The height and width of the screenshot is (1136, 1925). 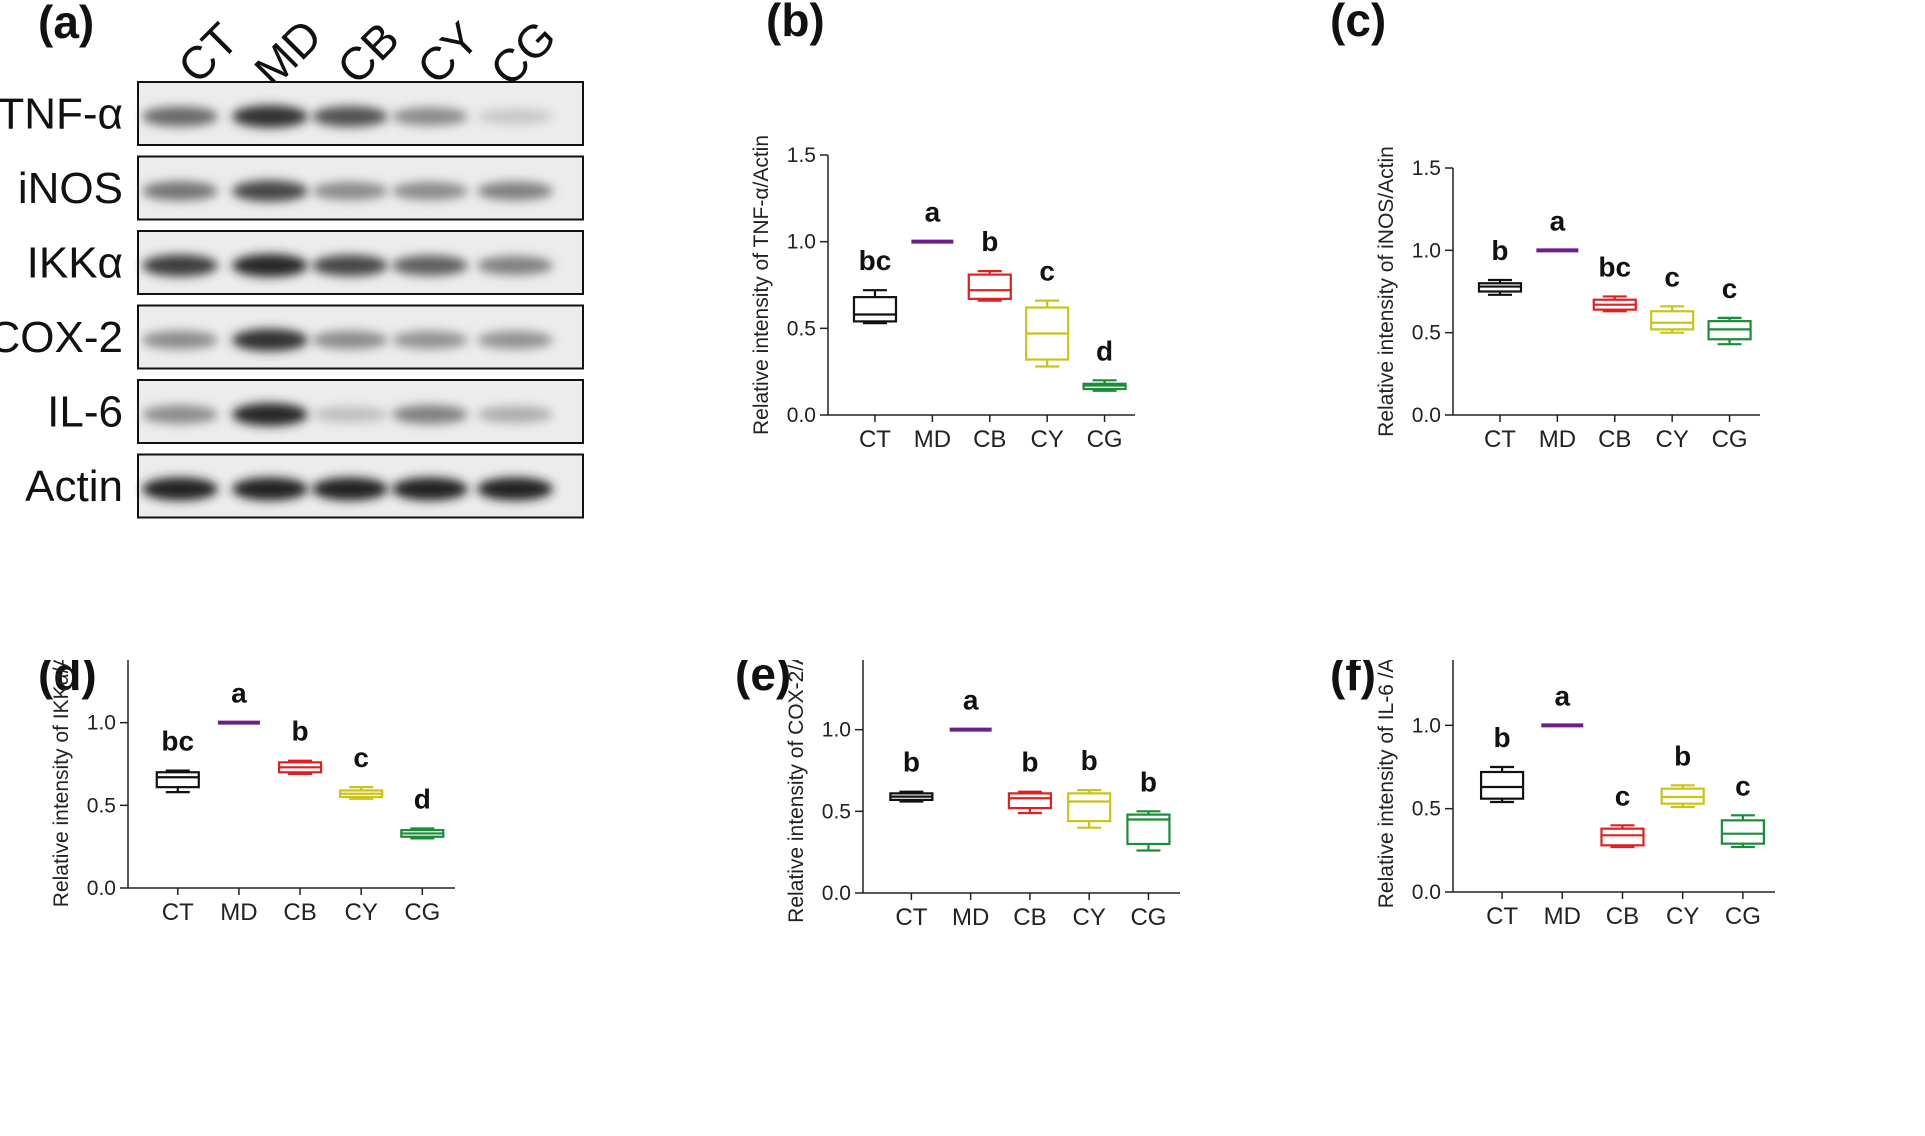 What do you see at coordinates (61, 114) in the screenshot?
I see `protein-label-tnf-: TNF-α` at bounding box center [61, 114].